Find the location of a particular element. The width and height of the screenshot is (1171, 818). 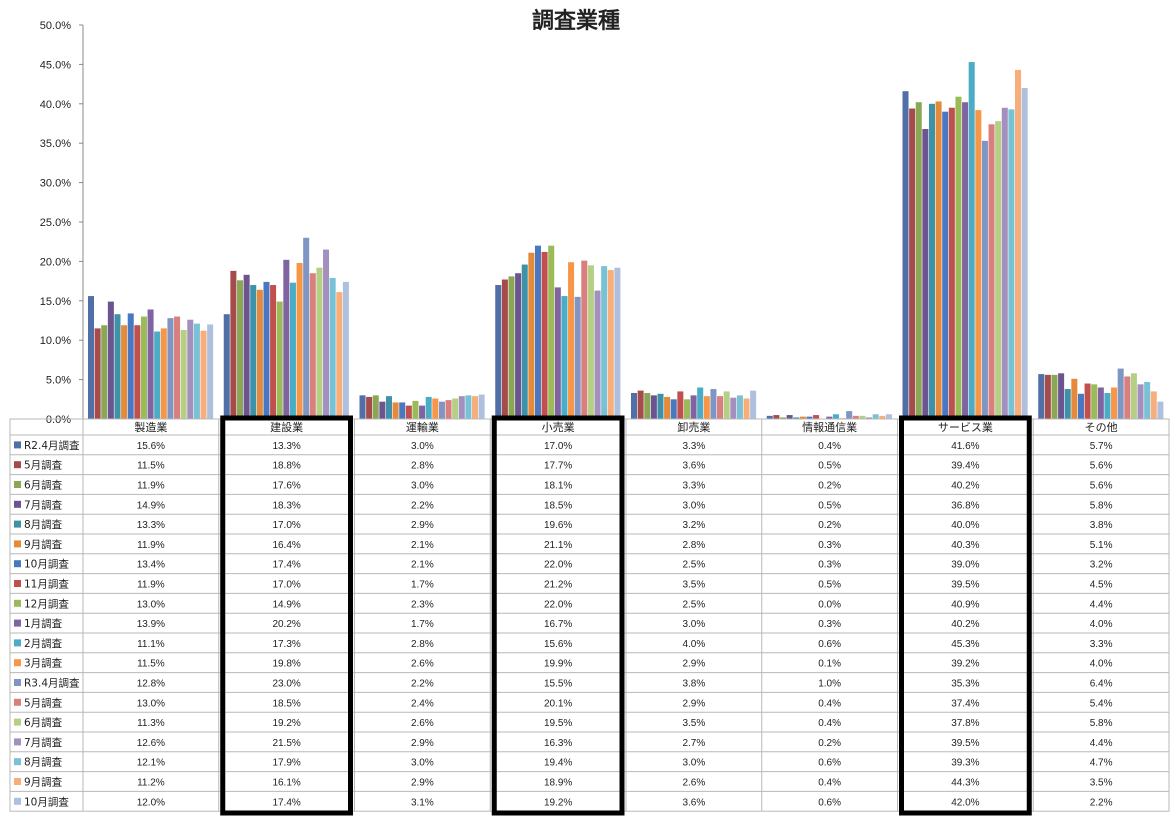

data-label: 0.5% is located at coordinates (829, 466).